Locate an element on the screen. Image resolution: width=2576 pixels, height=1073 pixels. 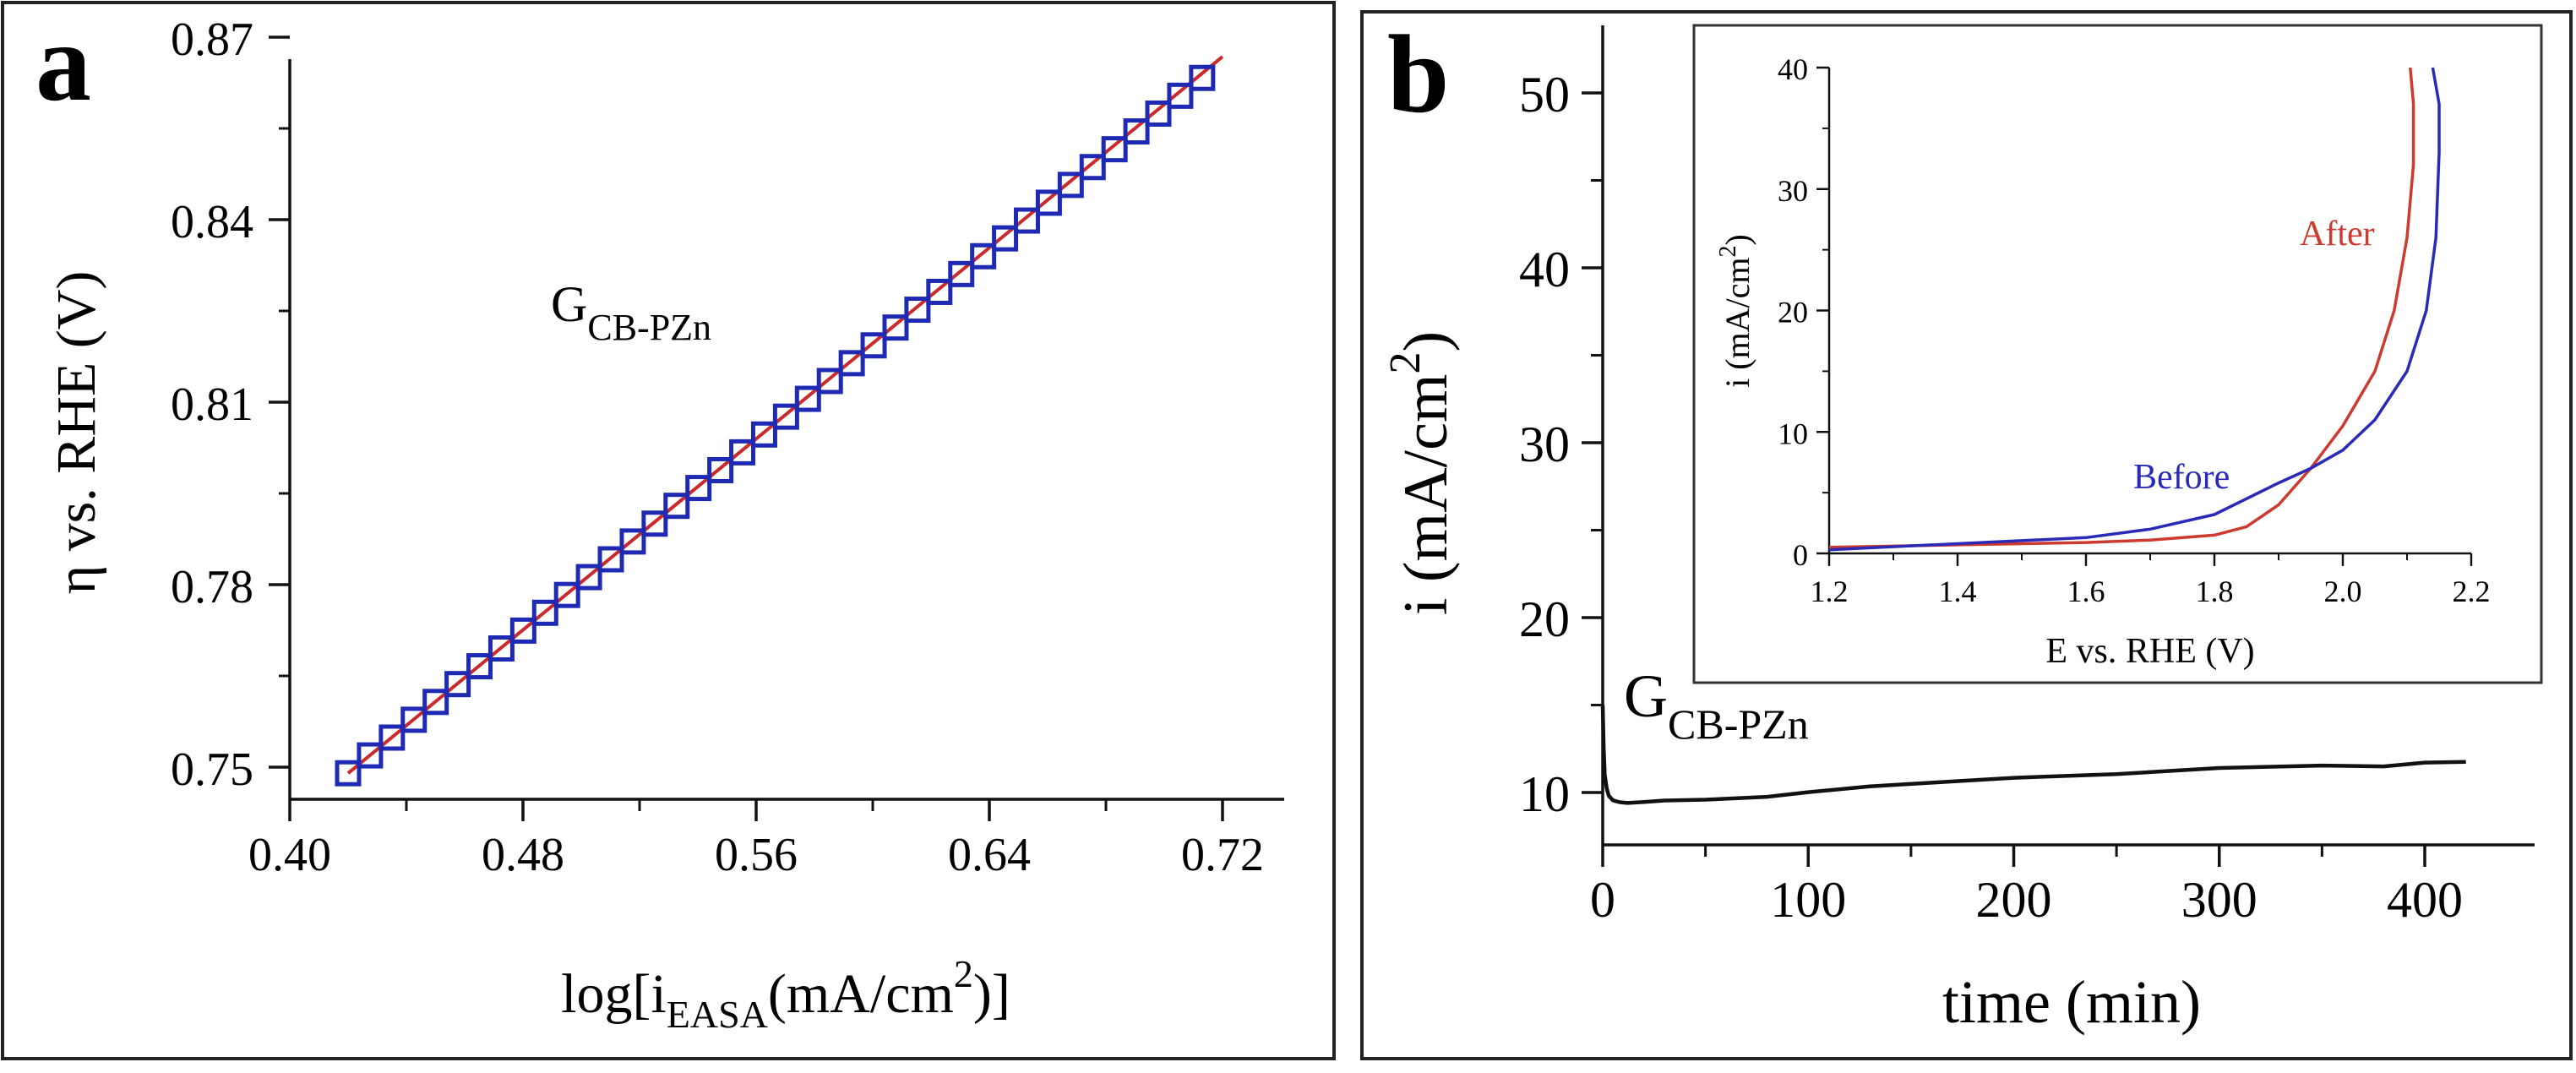
inset-y-ticks: 0 10 20 30 40 is located at coordinates (1803, 312).